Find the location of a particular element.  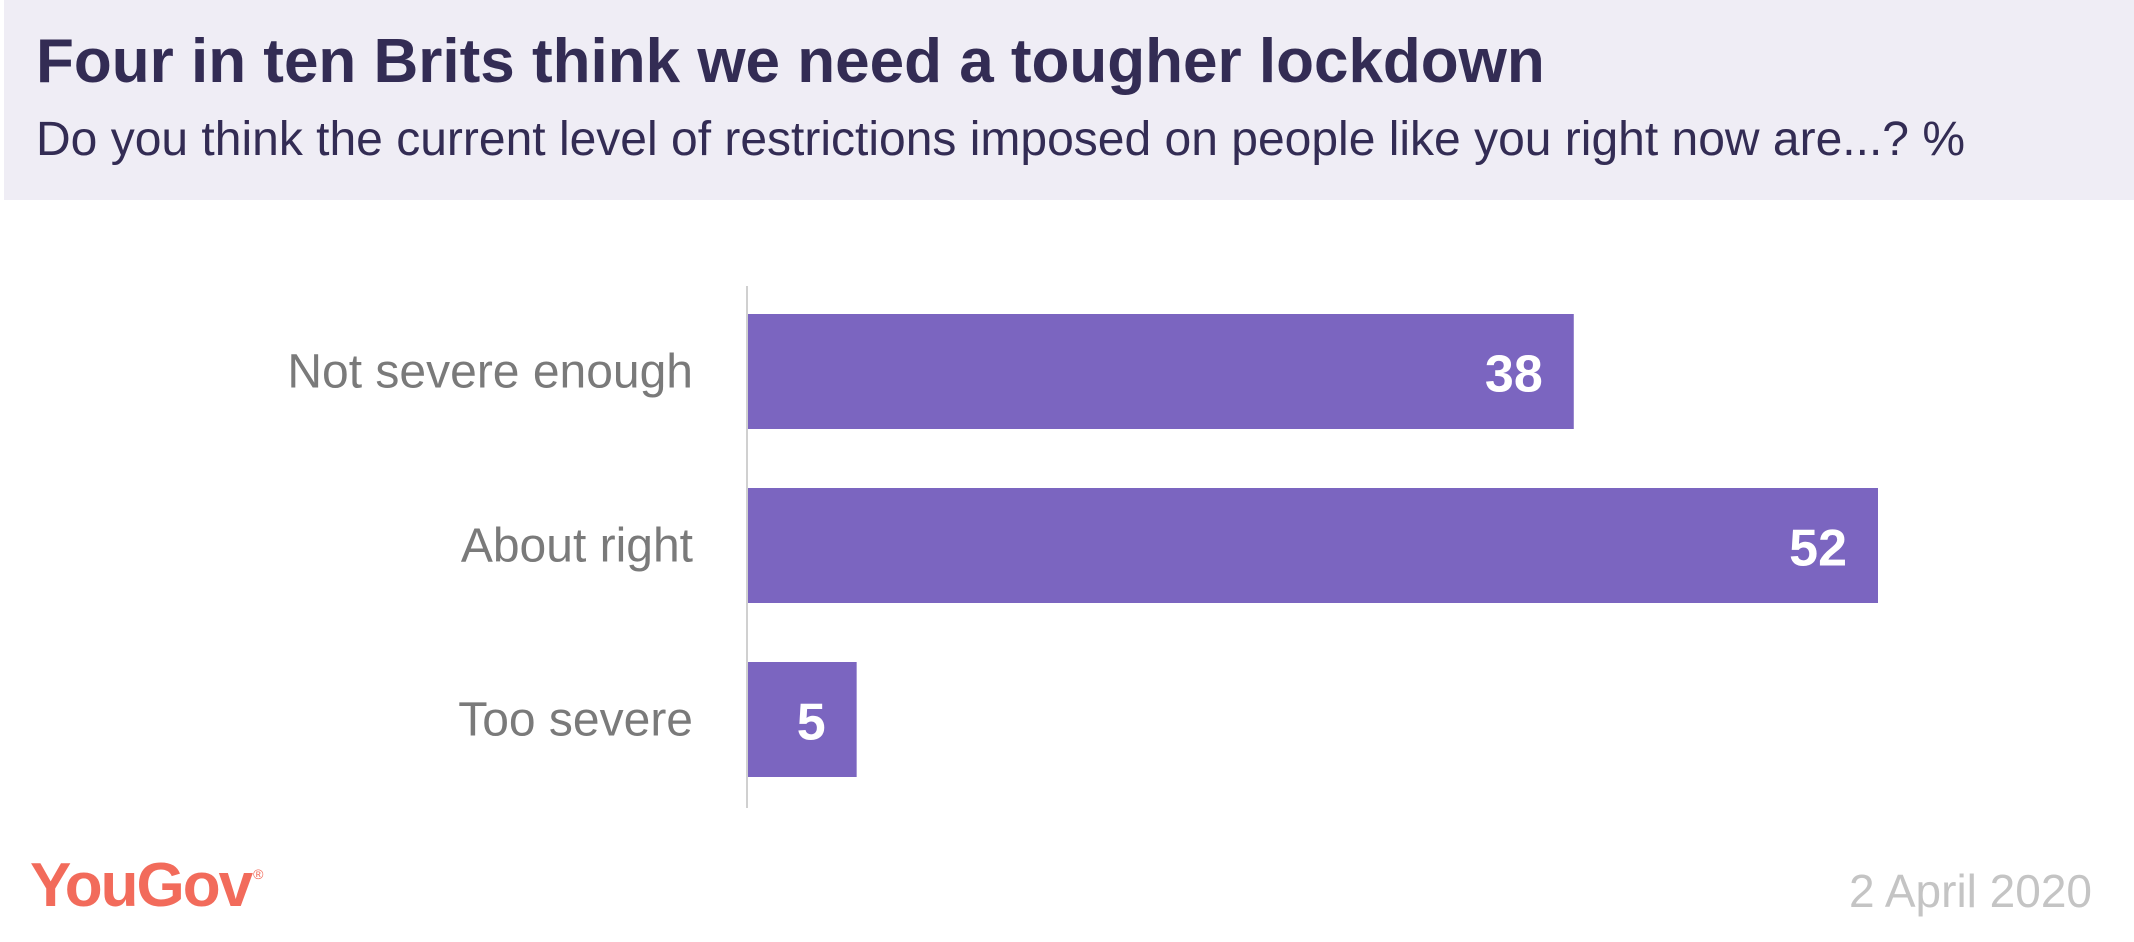

bar-value-label: 5 is located at coordinates (811, 723).